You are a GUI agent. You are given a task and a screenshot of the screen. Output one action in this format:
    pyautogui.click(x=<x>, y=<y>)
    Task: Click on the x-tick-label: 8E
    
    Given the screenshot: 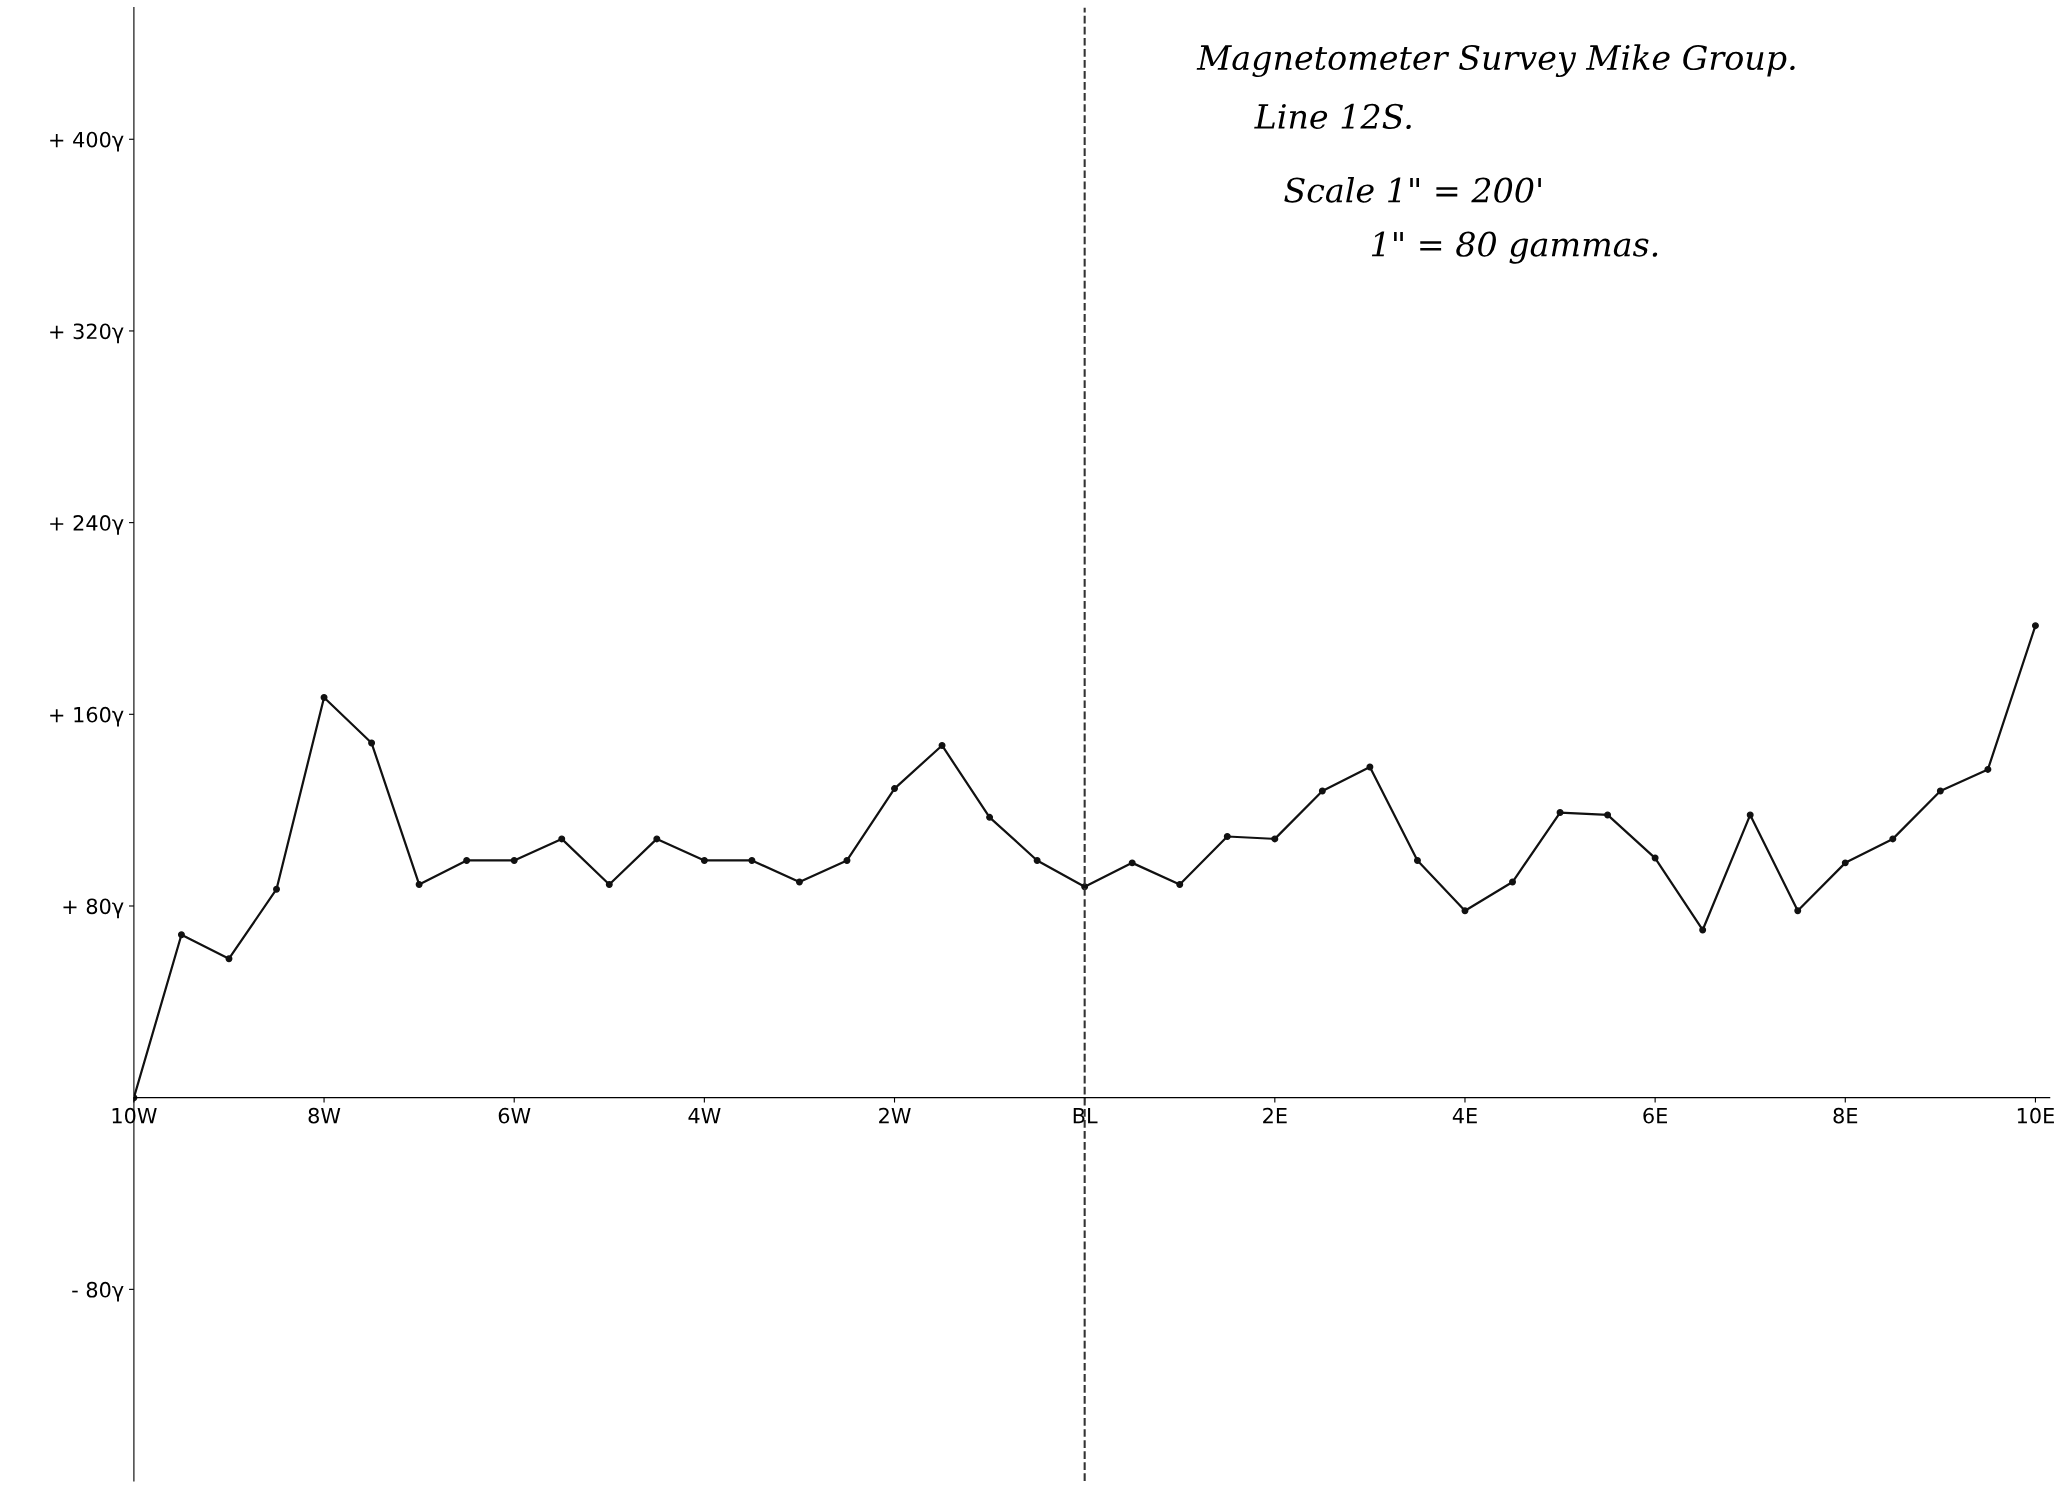 What is the action you would take?
    pyautogui.click(x=1845, y=1115)
    